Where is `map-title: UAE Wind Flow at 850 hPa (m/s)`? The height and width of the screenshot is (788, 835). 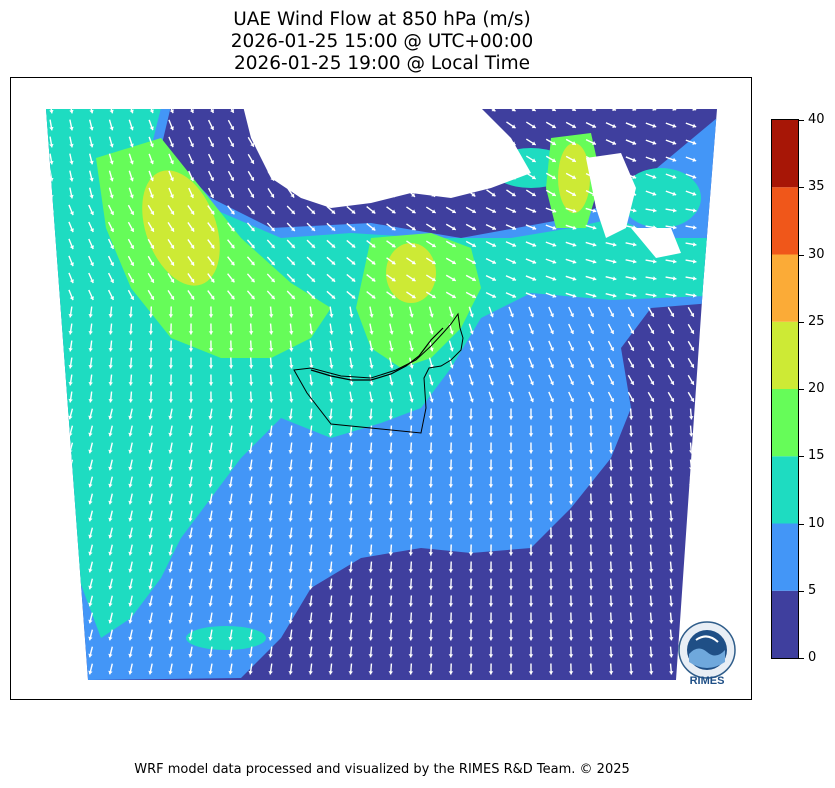
map-title: UAE Wind Flow at 850 hPa (m/s) is located at coordinates (382, 19).